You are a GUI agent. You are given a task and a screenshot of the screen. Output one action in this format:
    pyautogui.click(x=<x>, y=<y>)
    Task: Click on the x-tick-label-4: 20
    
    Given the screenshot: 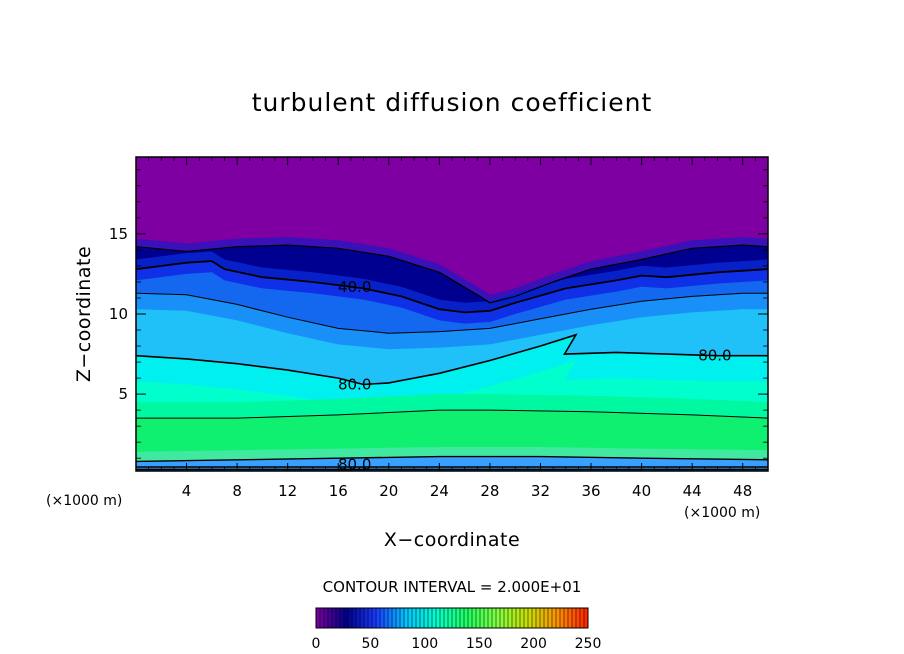 What is the action you would take?
    pyautogui.click(x=388, y=491)
    